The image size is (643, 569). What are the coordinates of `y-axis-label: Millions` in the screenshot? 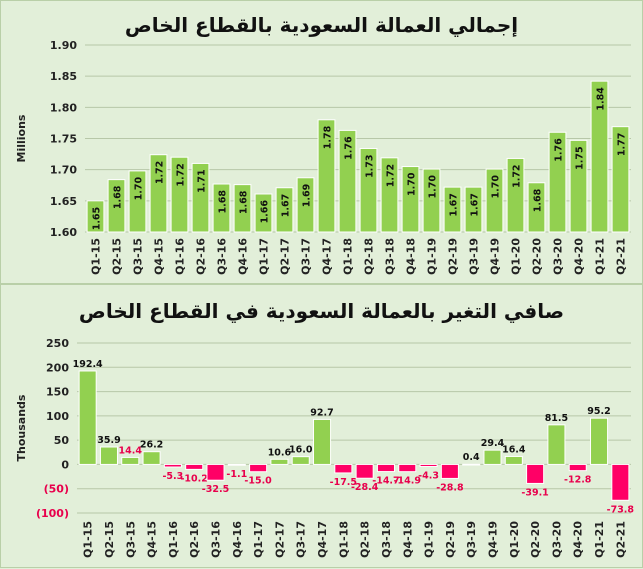 It's located at (21, 138).